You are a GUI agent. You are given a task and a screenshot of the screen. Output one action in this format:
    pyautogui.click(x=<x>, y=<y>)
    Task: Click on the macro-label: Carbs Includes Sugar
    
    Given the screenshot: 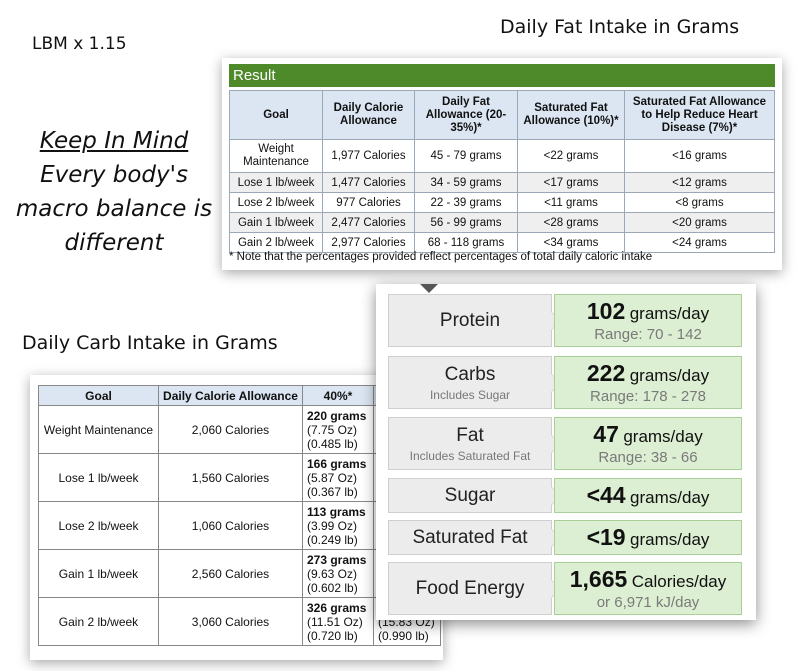 What is the action you would take?
    pyautogui.click(x=474, y=382)
    